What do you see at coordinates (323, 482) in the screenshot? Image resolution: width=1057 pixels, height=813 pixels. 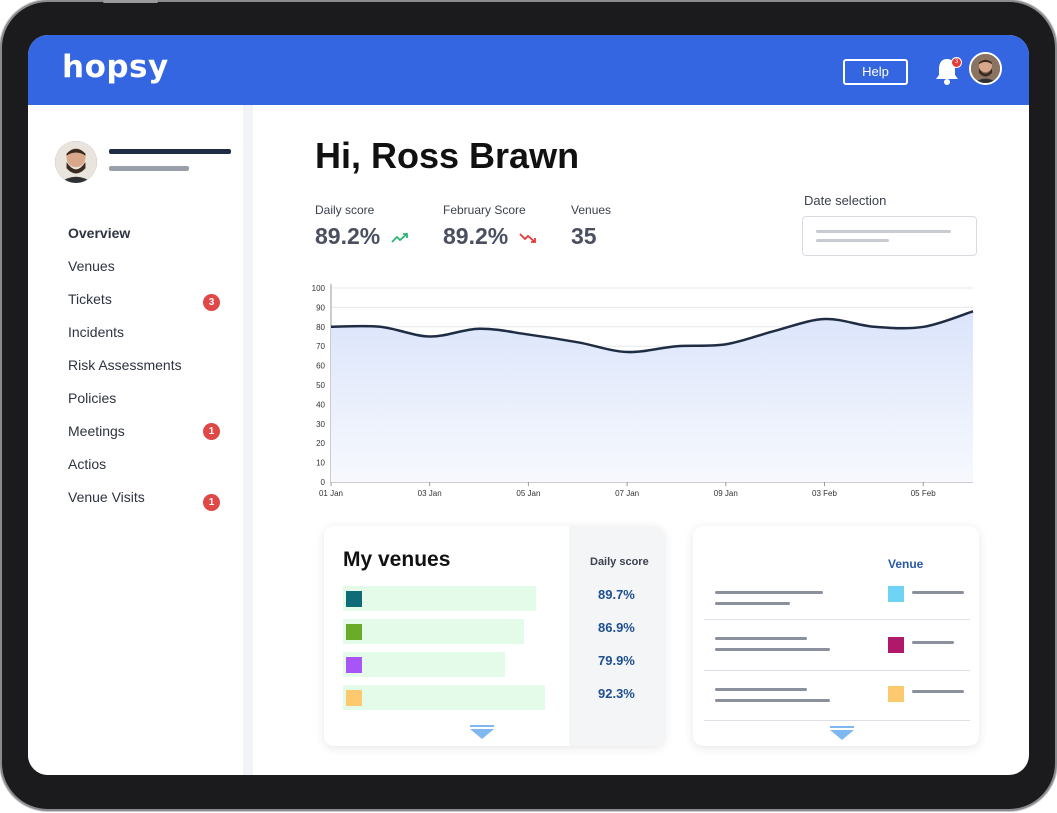 I see `y-tick-label: 0` at bounding box center [323, 482].